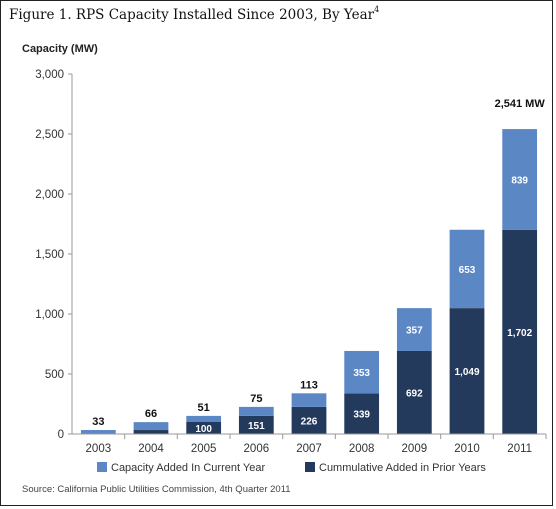 The image size is (556, 509). I want to click on bar-label-current-year: 839, so click(519, 180).